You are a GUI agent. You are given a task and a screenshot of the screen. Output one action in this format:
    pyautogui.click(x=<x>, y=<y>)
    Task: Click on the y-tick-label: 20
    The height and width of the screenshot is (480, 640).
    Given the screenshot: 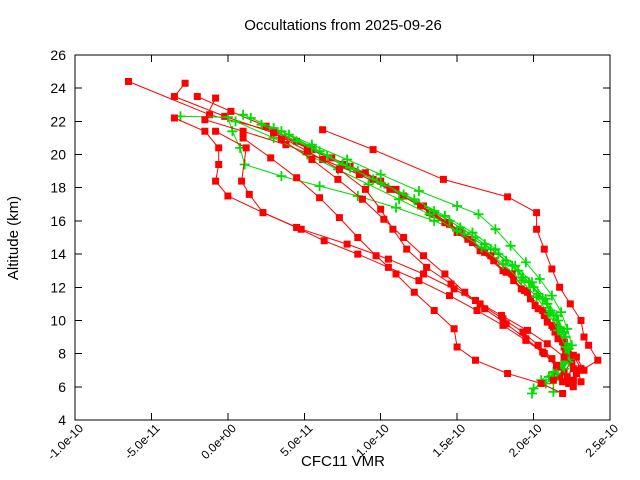 What is the action you would take?
    pyautogui.click(x=58, y=155)
    